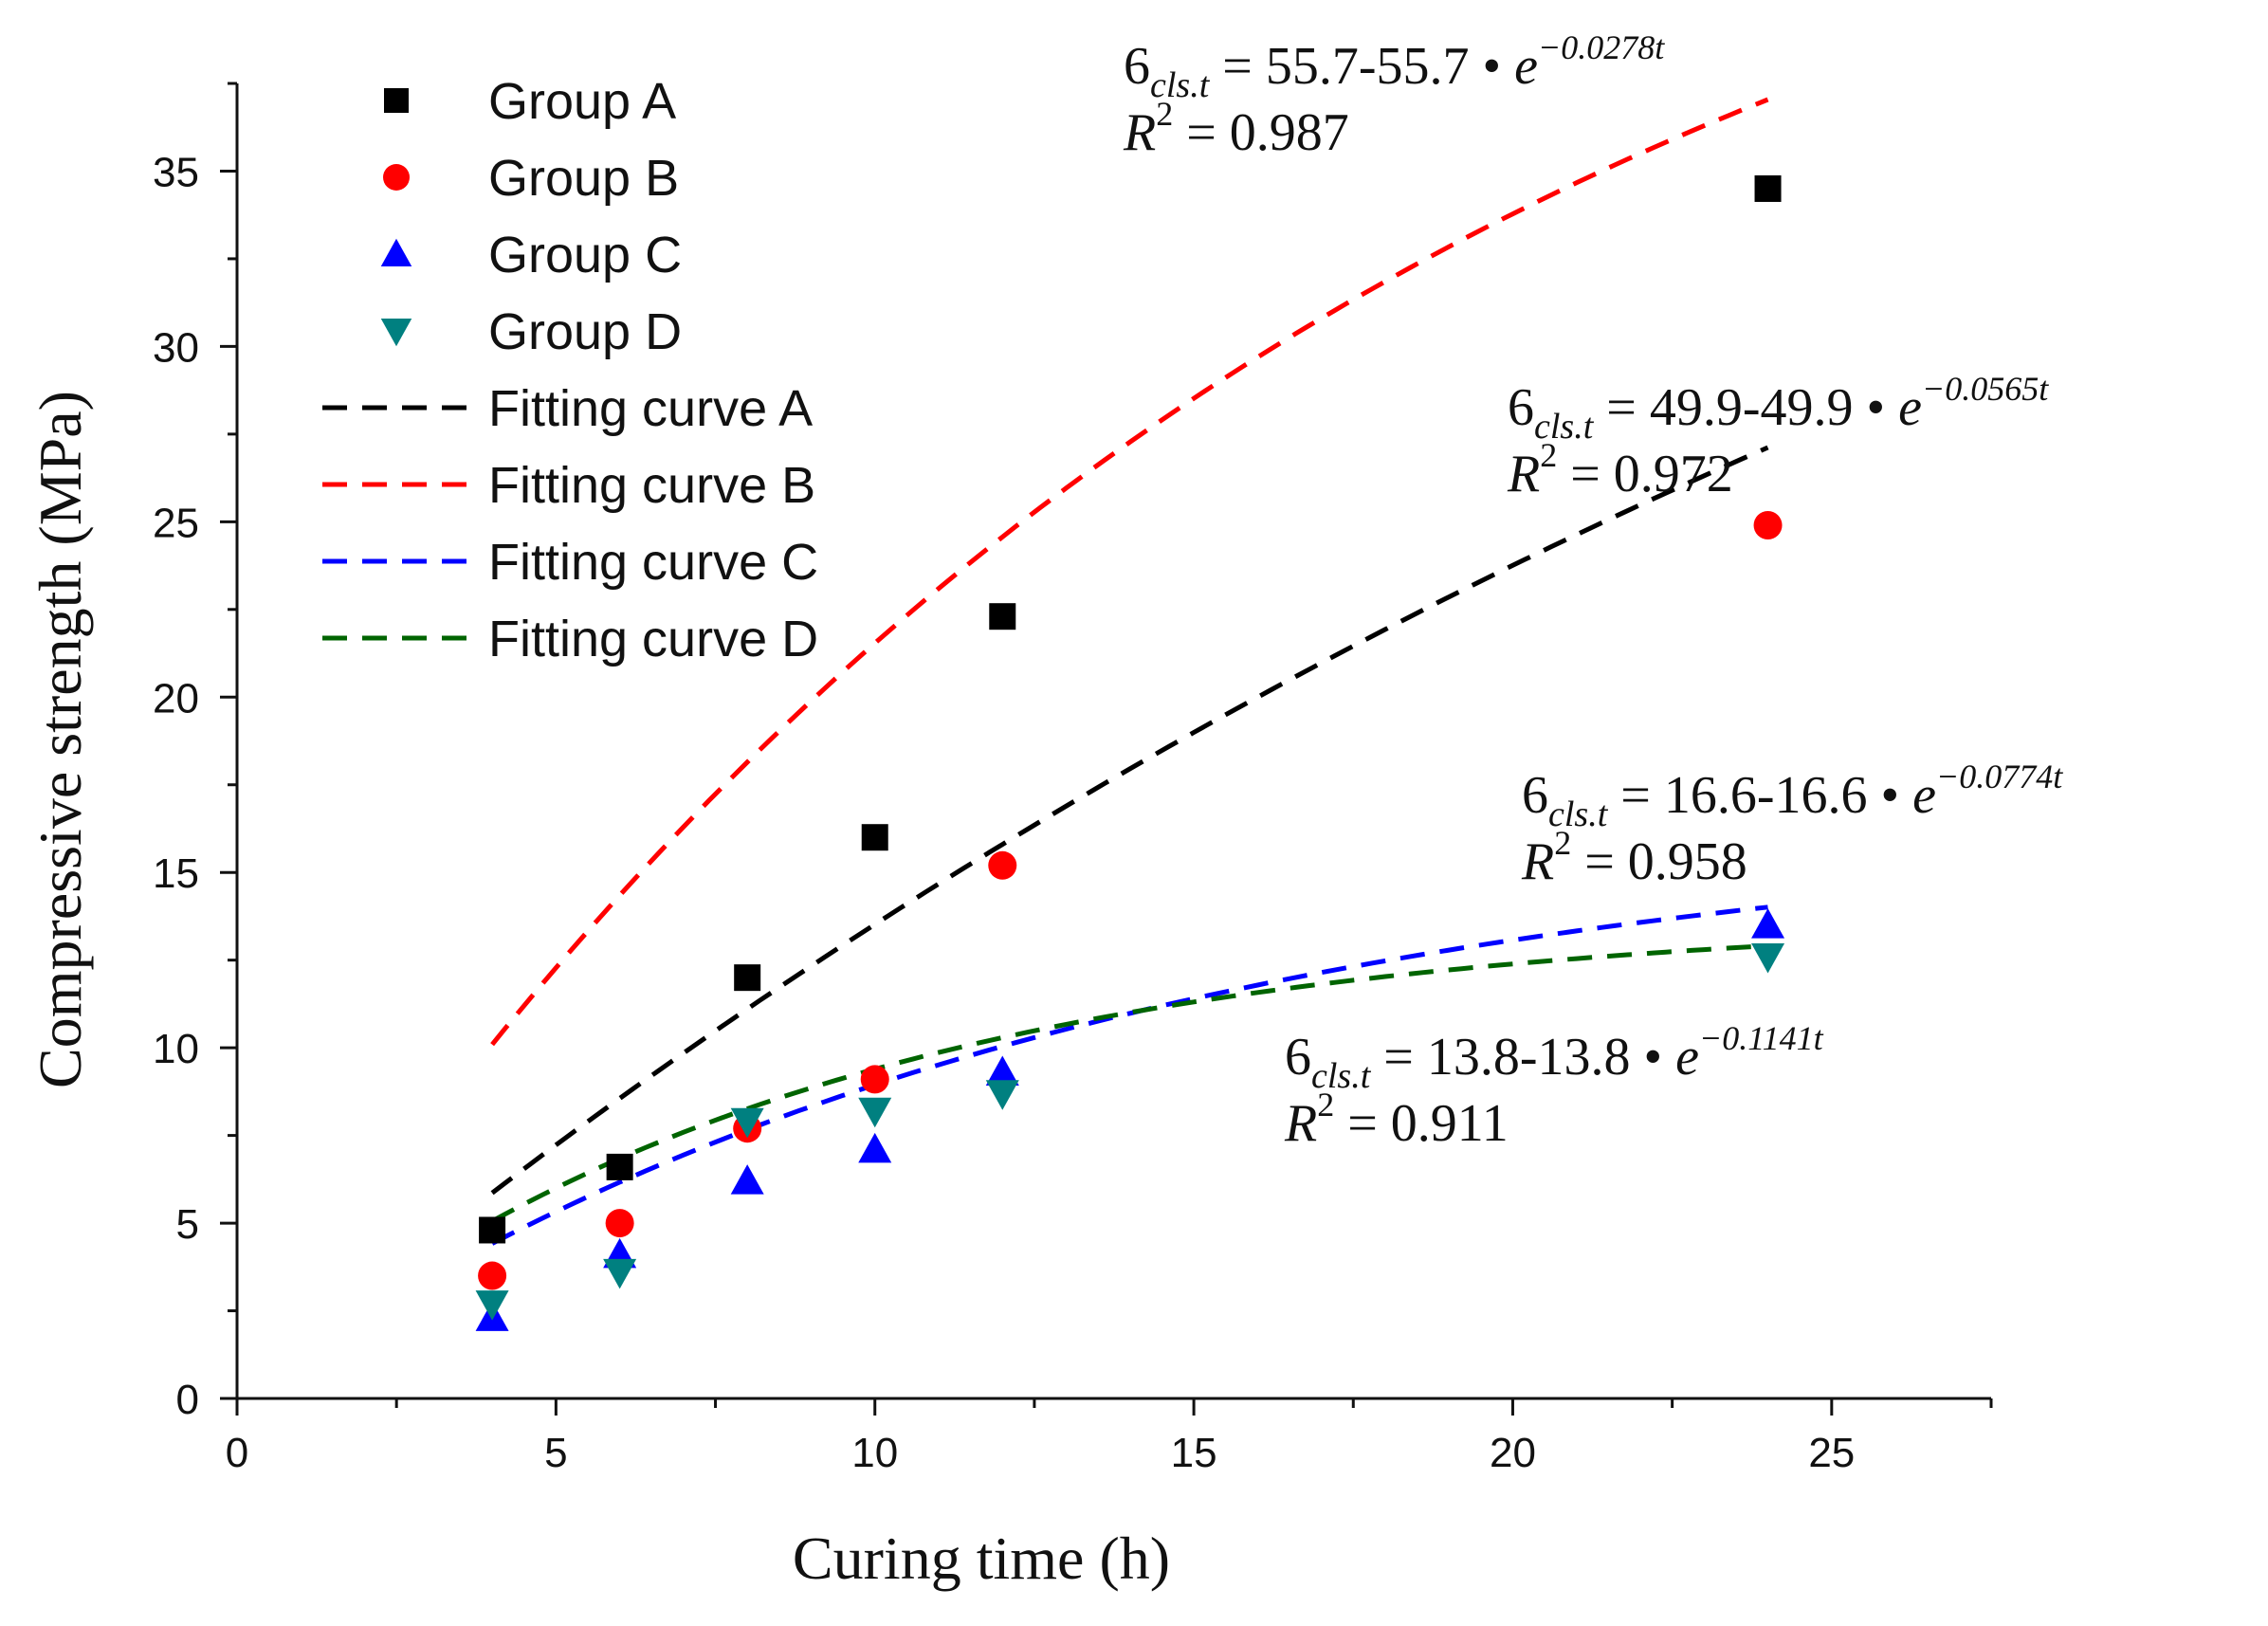 Image resolution: width=2268 pixels, height=1626 pixels. I want to click on equation-a: 6cls.t = 55.7-55.7 • e−0.0278t, so click(1395, 66).